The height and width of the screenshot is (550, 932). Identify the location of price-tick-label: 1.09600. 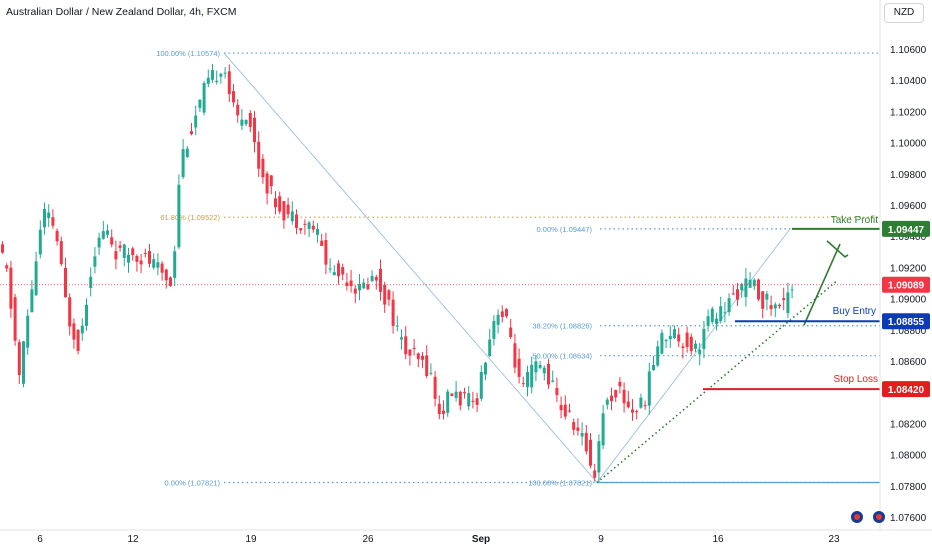
(908, 206).